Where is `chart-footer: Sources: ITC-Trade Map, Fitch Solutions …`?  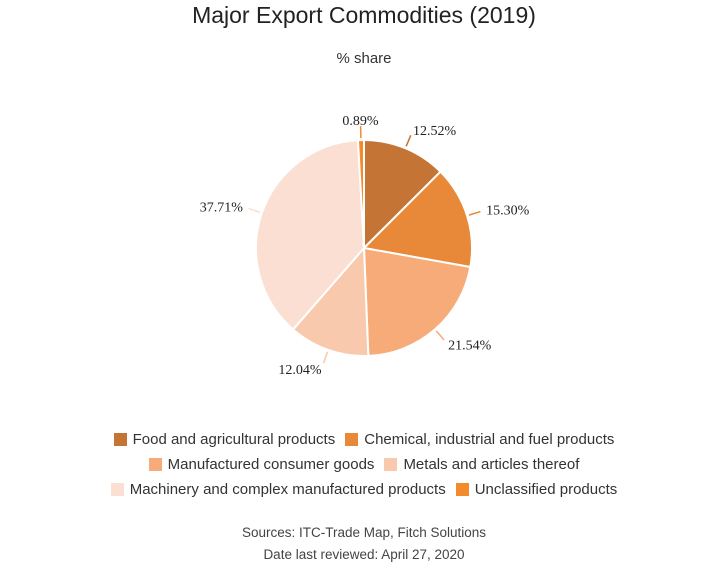
chart-footer: Sources: ITC-Trade Map, Fitch Solutions … is located at coordinates (364, 544).